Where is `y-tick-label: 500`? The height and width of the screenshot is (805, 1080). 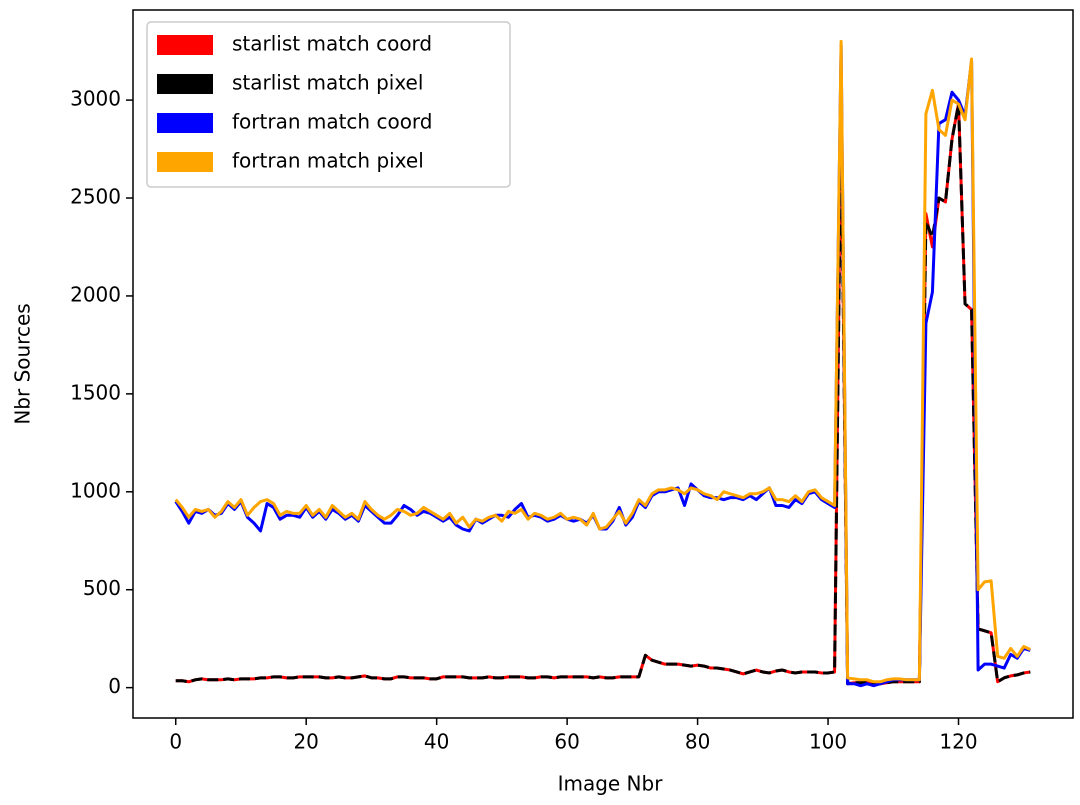 y-tick-label: 500 is located at coordinates (102, 588).